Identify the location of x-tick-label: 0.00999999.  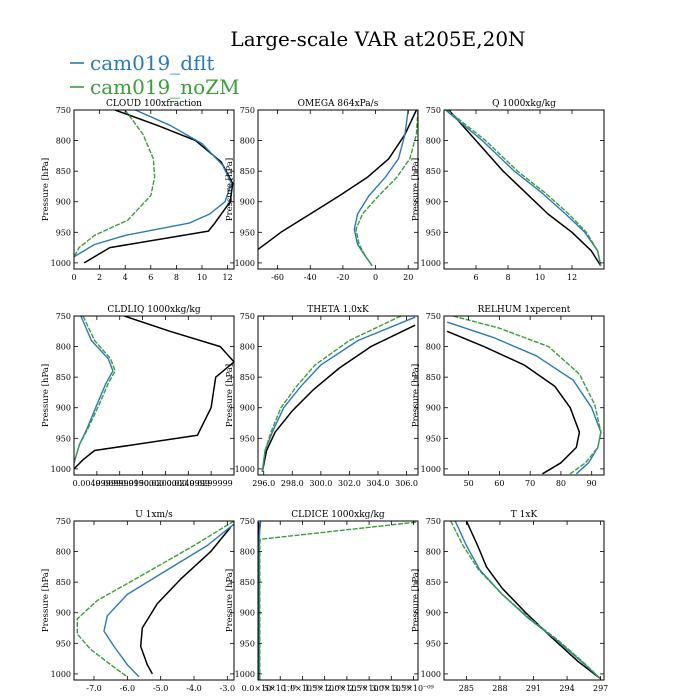
(120, 483).